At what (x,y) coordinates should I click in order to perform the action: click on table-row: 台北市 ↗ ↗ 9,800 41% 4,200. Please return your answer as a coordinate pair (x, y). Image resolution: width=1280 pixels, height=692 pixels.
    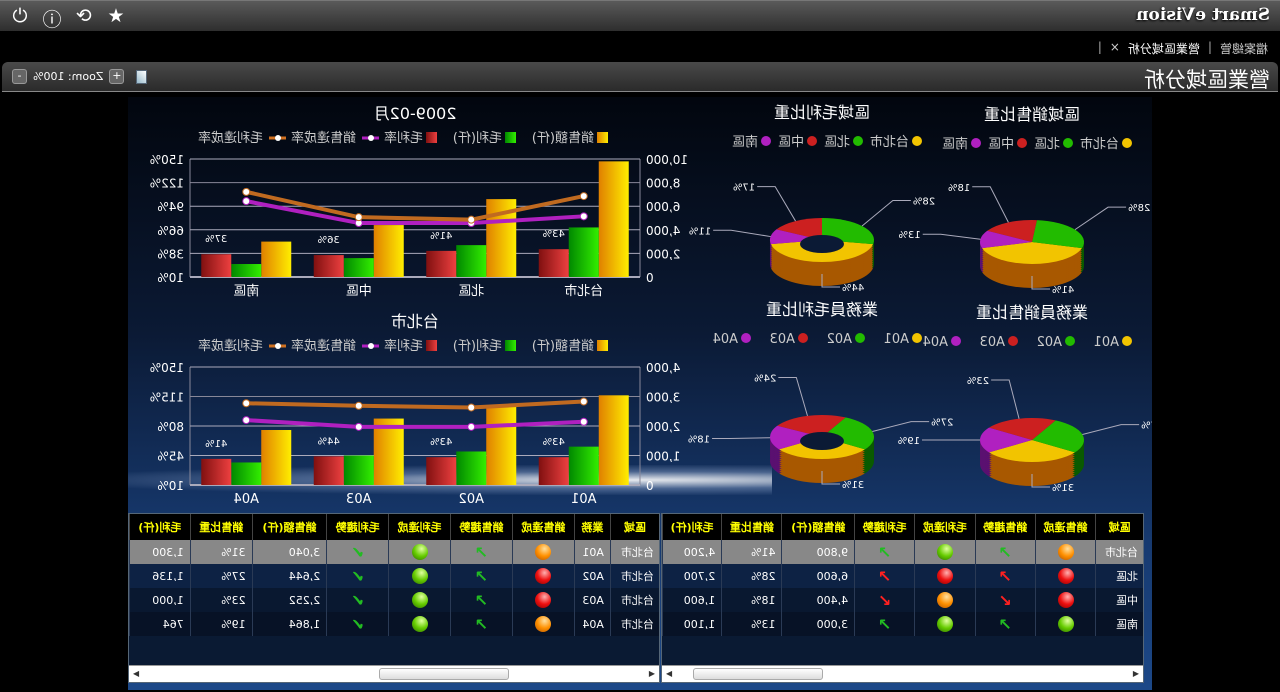
    Looking at the image, I should click on (902, 552).